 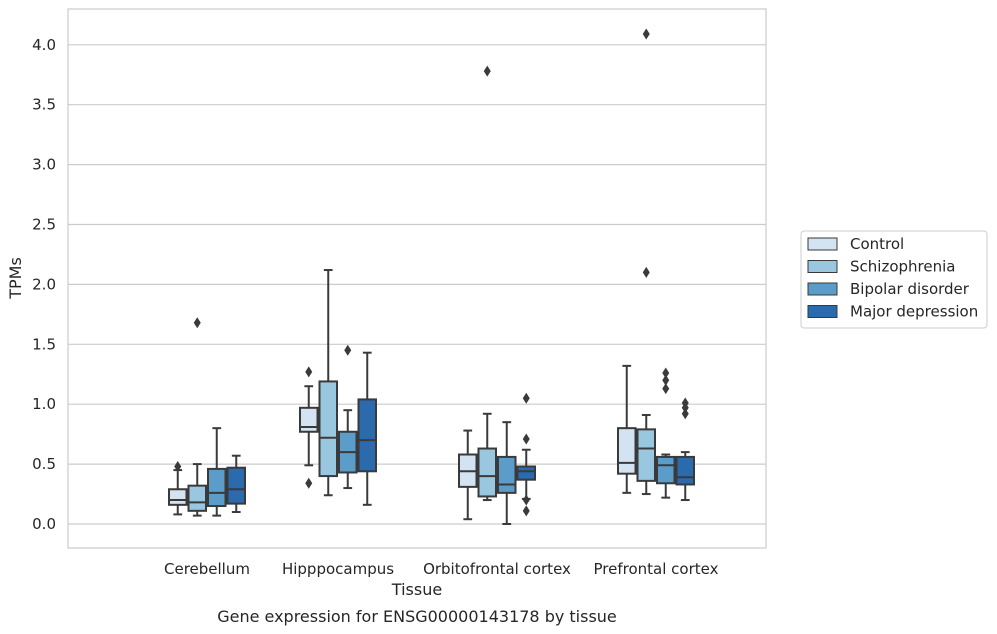 I want to click on legend-label: Major depression, so click(x=914, y=312).